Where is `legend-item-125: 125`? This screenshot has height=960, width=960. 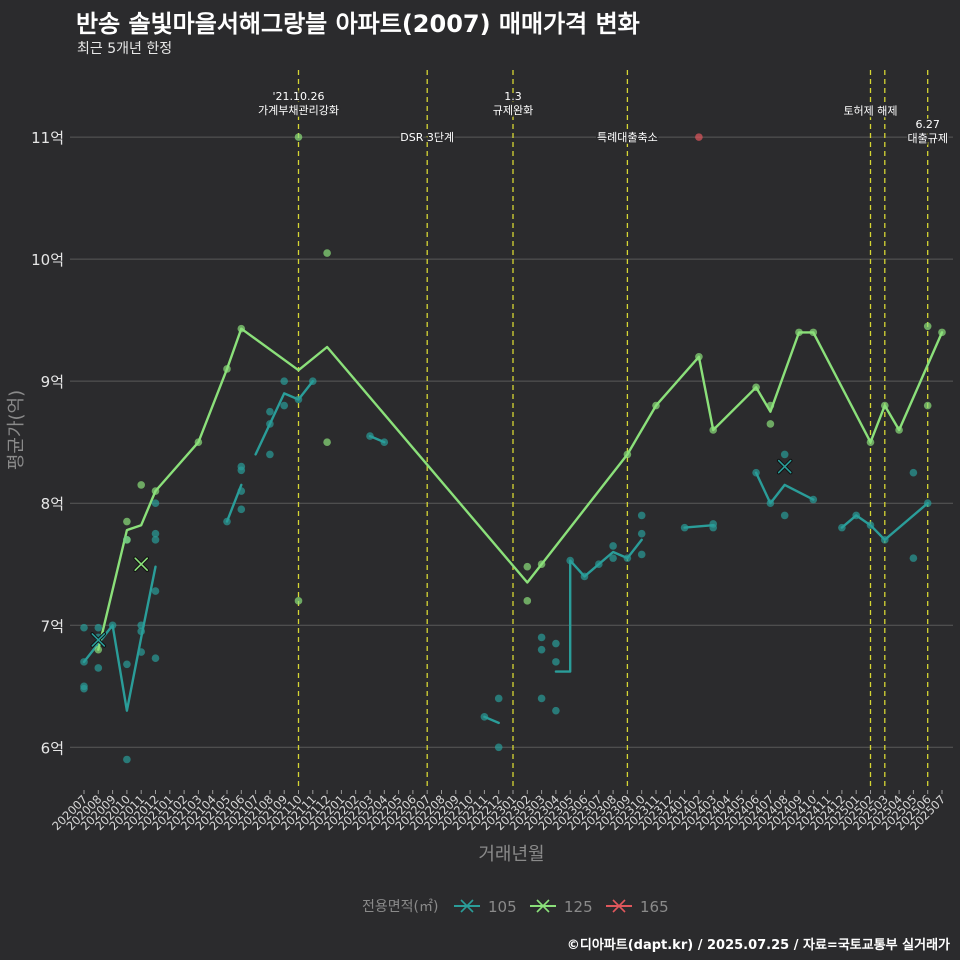
legend-item-125: 125 is located at coordinates (561, 907).